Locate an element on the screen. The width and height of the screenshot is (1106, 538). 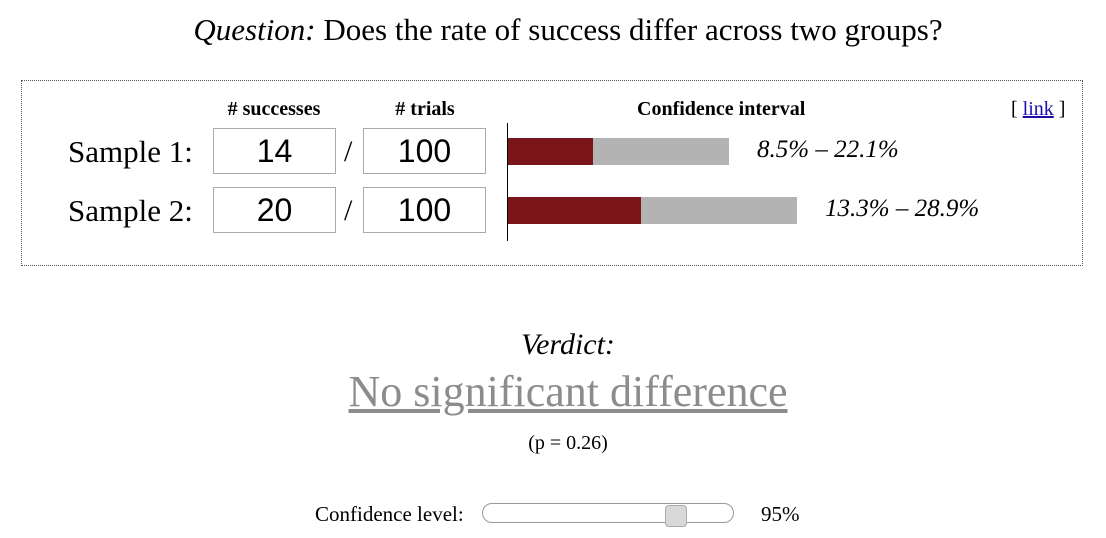
sample-2-ci-text: 13.3% – 28.9% is located at coordinates (902, 208).